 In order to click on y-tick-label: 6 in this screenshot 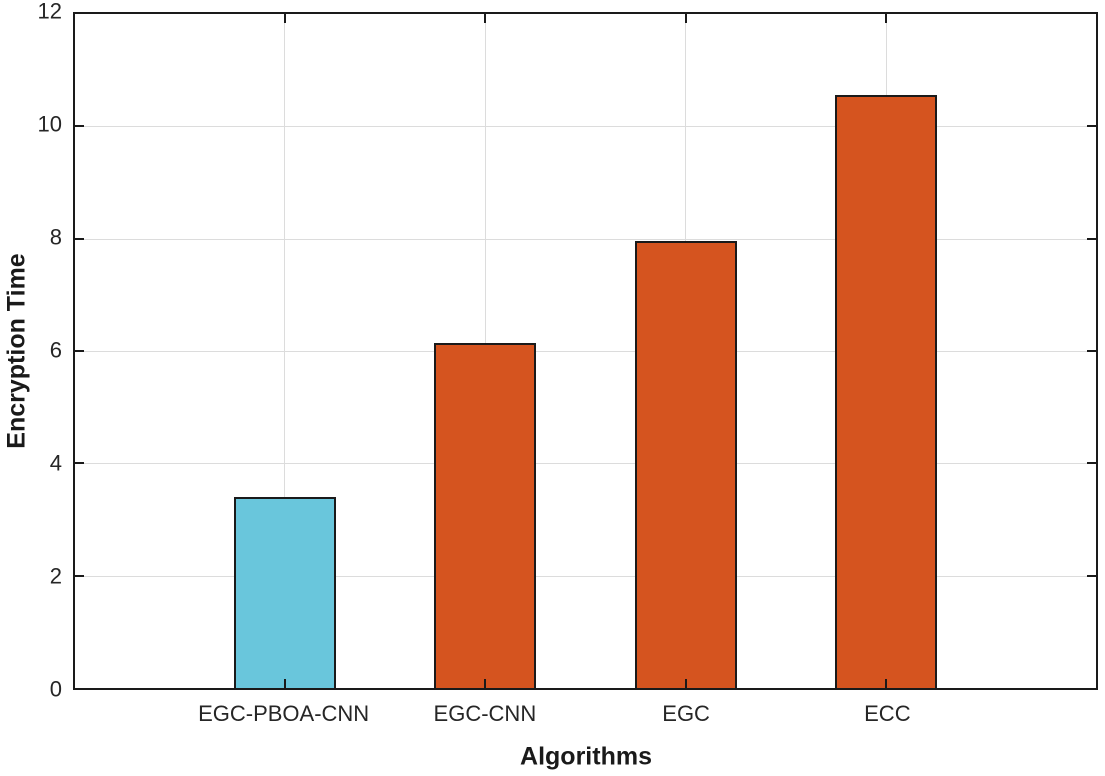, I will do `click(55, 350)`.